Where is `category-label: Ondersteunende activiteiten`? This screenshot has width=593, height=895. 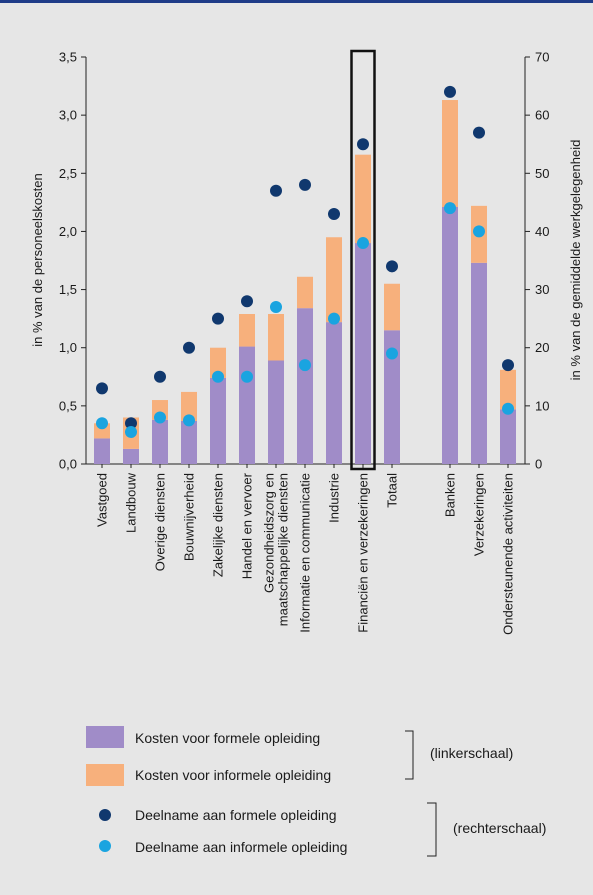 category-label: Ondersteunende activiteiten is located at coordinates (508, 554).